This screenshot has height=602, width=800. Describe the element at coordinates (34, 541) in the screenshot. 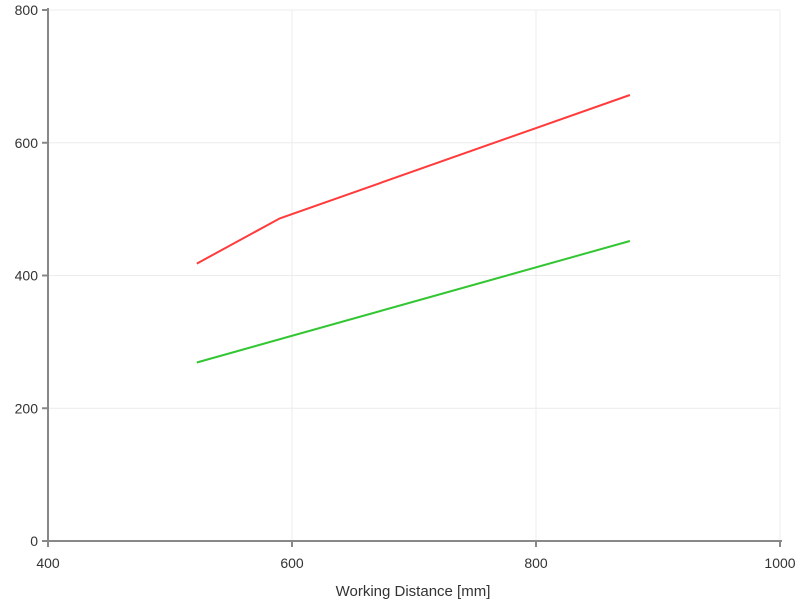

I see `y-tick-label: 0` at that location.